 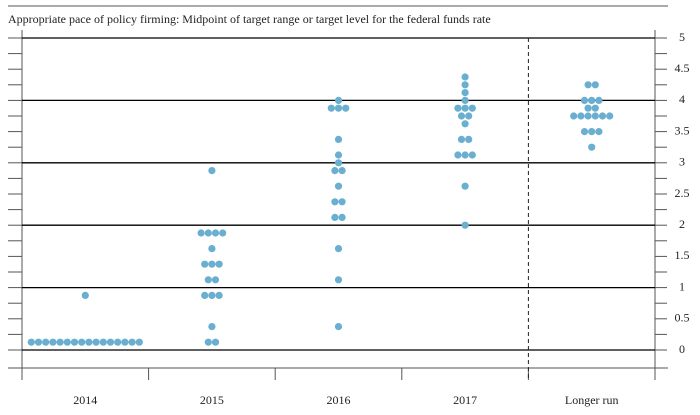 I want to click on x-tick-label: 2016, so click(x=339, y=400).